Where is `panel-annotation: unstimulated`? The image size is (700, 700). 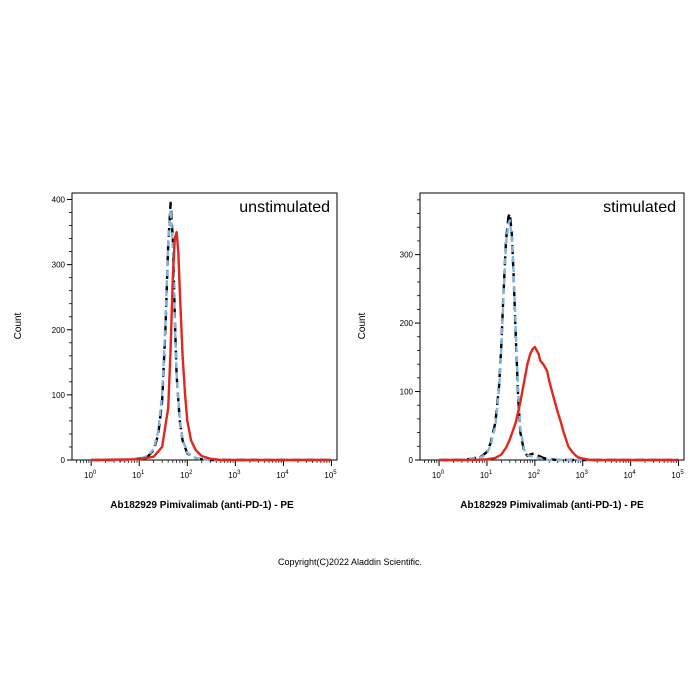 panel-annotation: unstimulated is located at coordinates (284, 207).